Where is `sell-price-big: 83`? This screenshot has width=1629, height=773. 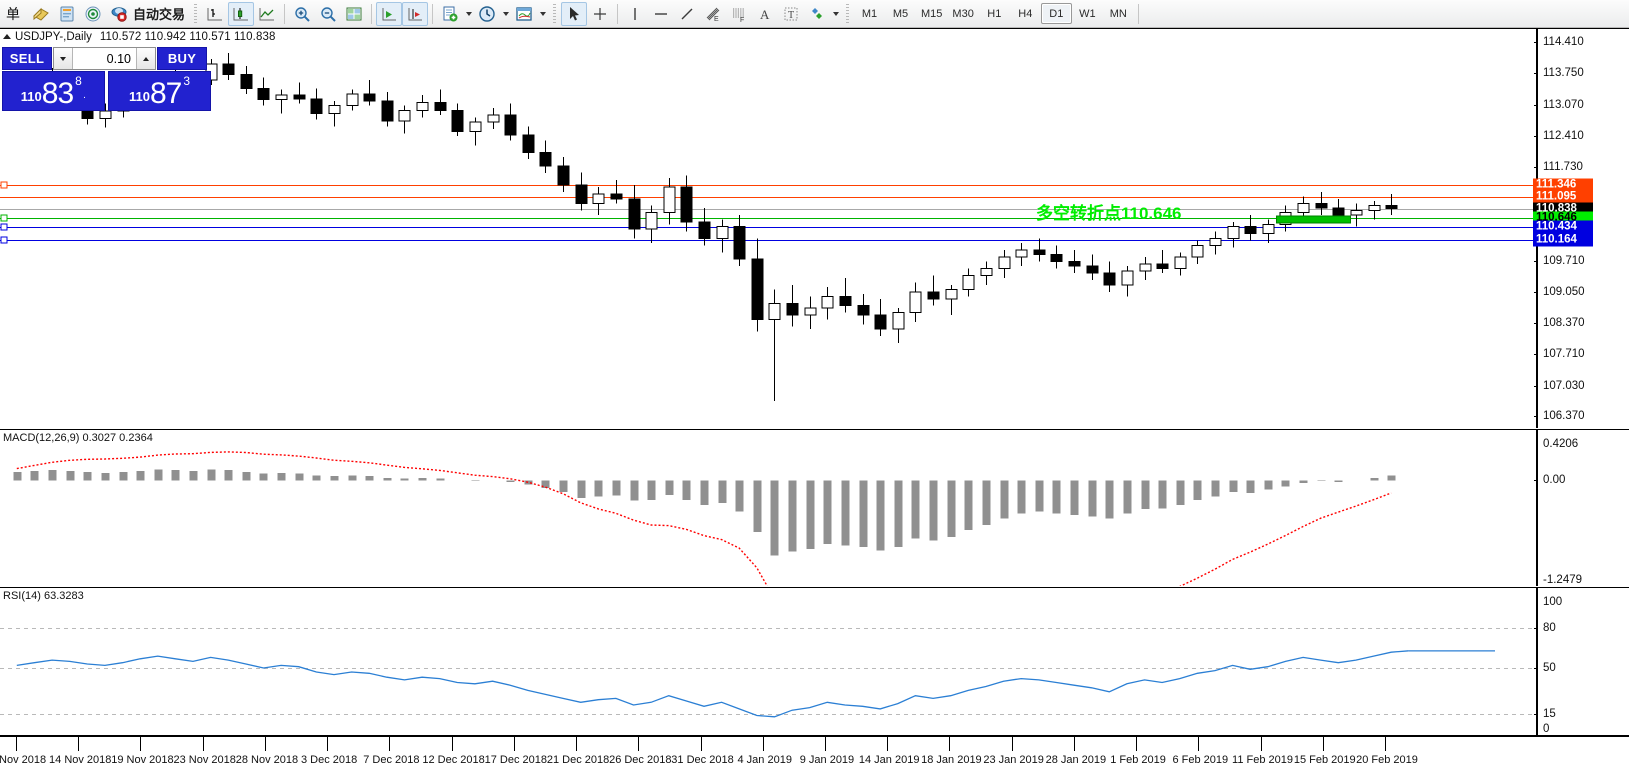
sell-price-big: 83 is located at coordinates (57, 93).